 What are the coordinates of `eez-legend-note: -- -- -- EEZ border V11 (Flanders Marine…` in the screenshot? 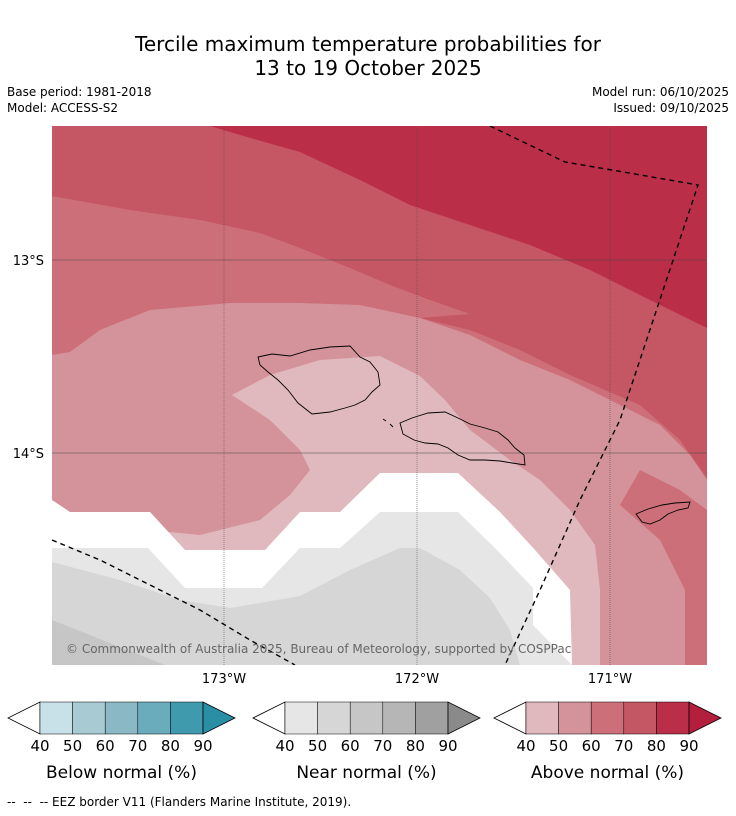 It's located at (179, 802).